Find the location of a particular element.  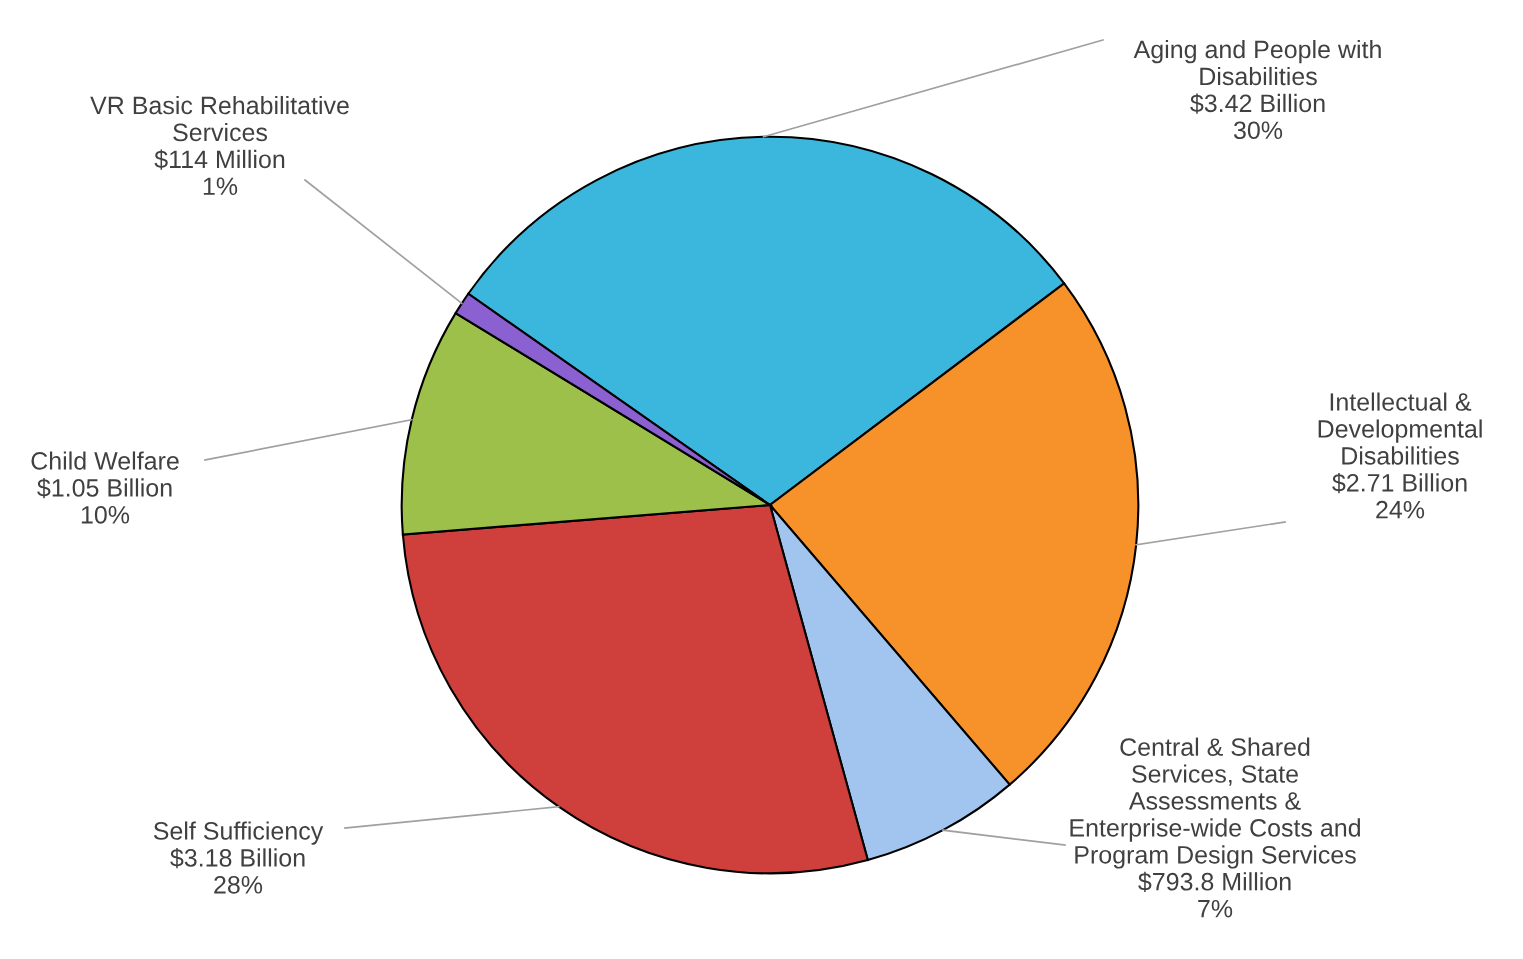

slice-label: Central & Shared Services, State Assessments & Enterprise-wide Costs and Program Design Services is located at coordinates (1215, 803).